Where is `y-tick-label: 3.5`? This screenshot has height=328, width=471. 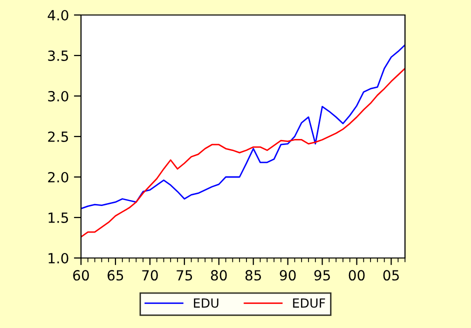 y-tick-label: 3.5 is located at coordinates (58, 55).